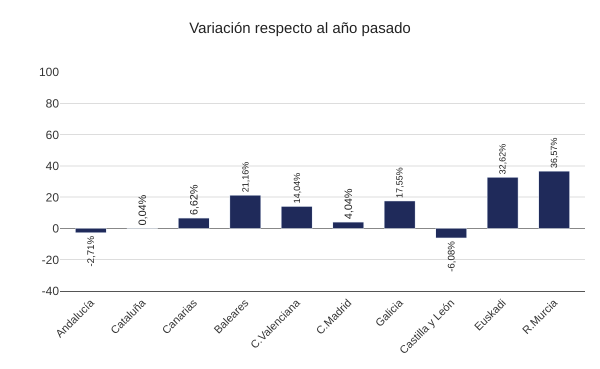  What do you see at coordinates (53, 135) in the screenshot?
I see `y-tick-label: 60` at bounding box center [53, 135].